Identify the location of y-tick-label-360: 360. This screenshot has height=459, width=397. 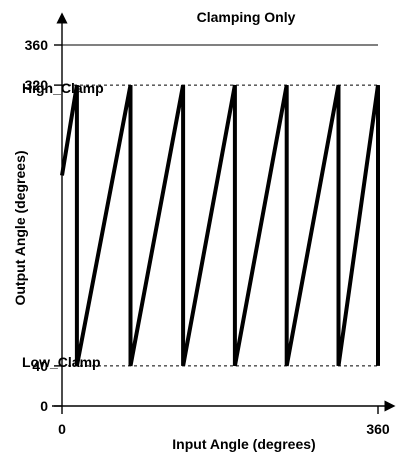
(37, 45).